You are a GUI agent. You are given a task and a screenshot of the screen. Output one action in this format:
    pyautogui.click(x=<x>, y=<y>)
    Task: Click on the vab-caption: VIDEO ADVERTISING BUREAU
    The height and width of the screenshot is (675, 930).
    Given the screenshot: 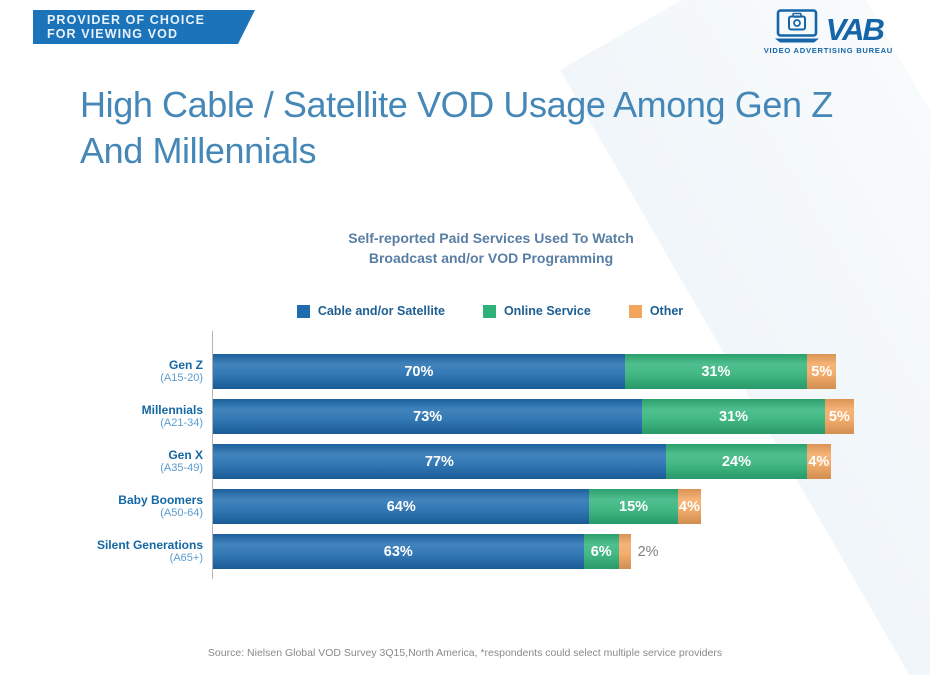 What is the action you would take?
    pyautogui.click(x=828, y=50)
    